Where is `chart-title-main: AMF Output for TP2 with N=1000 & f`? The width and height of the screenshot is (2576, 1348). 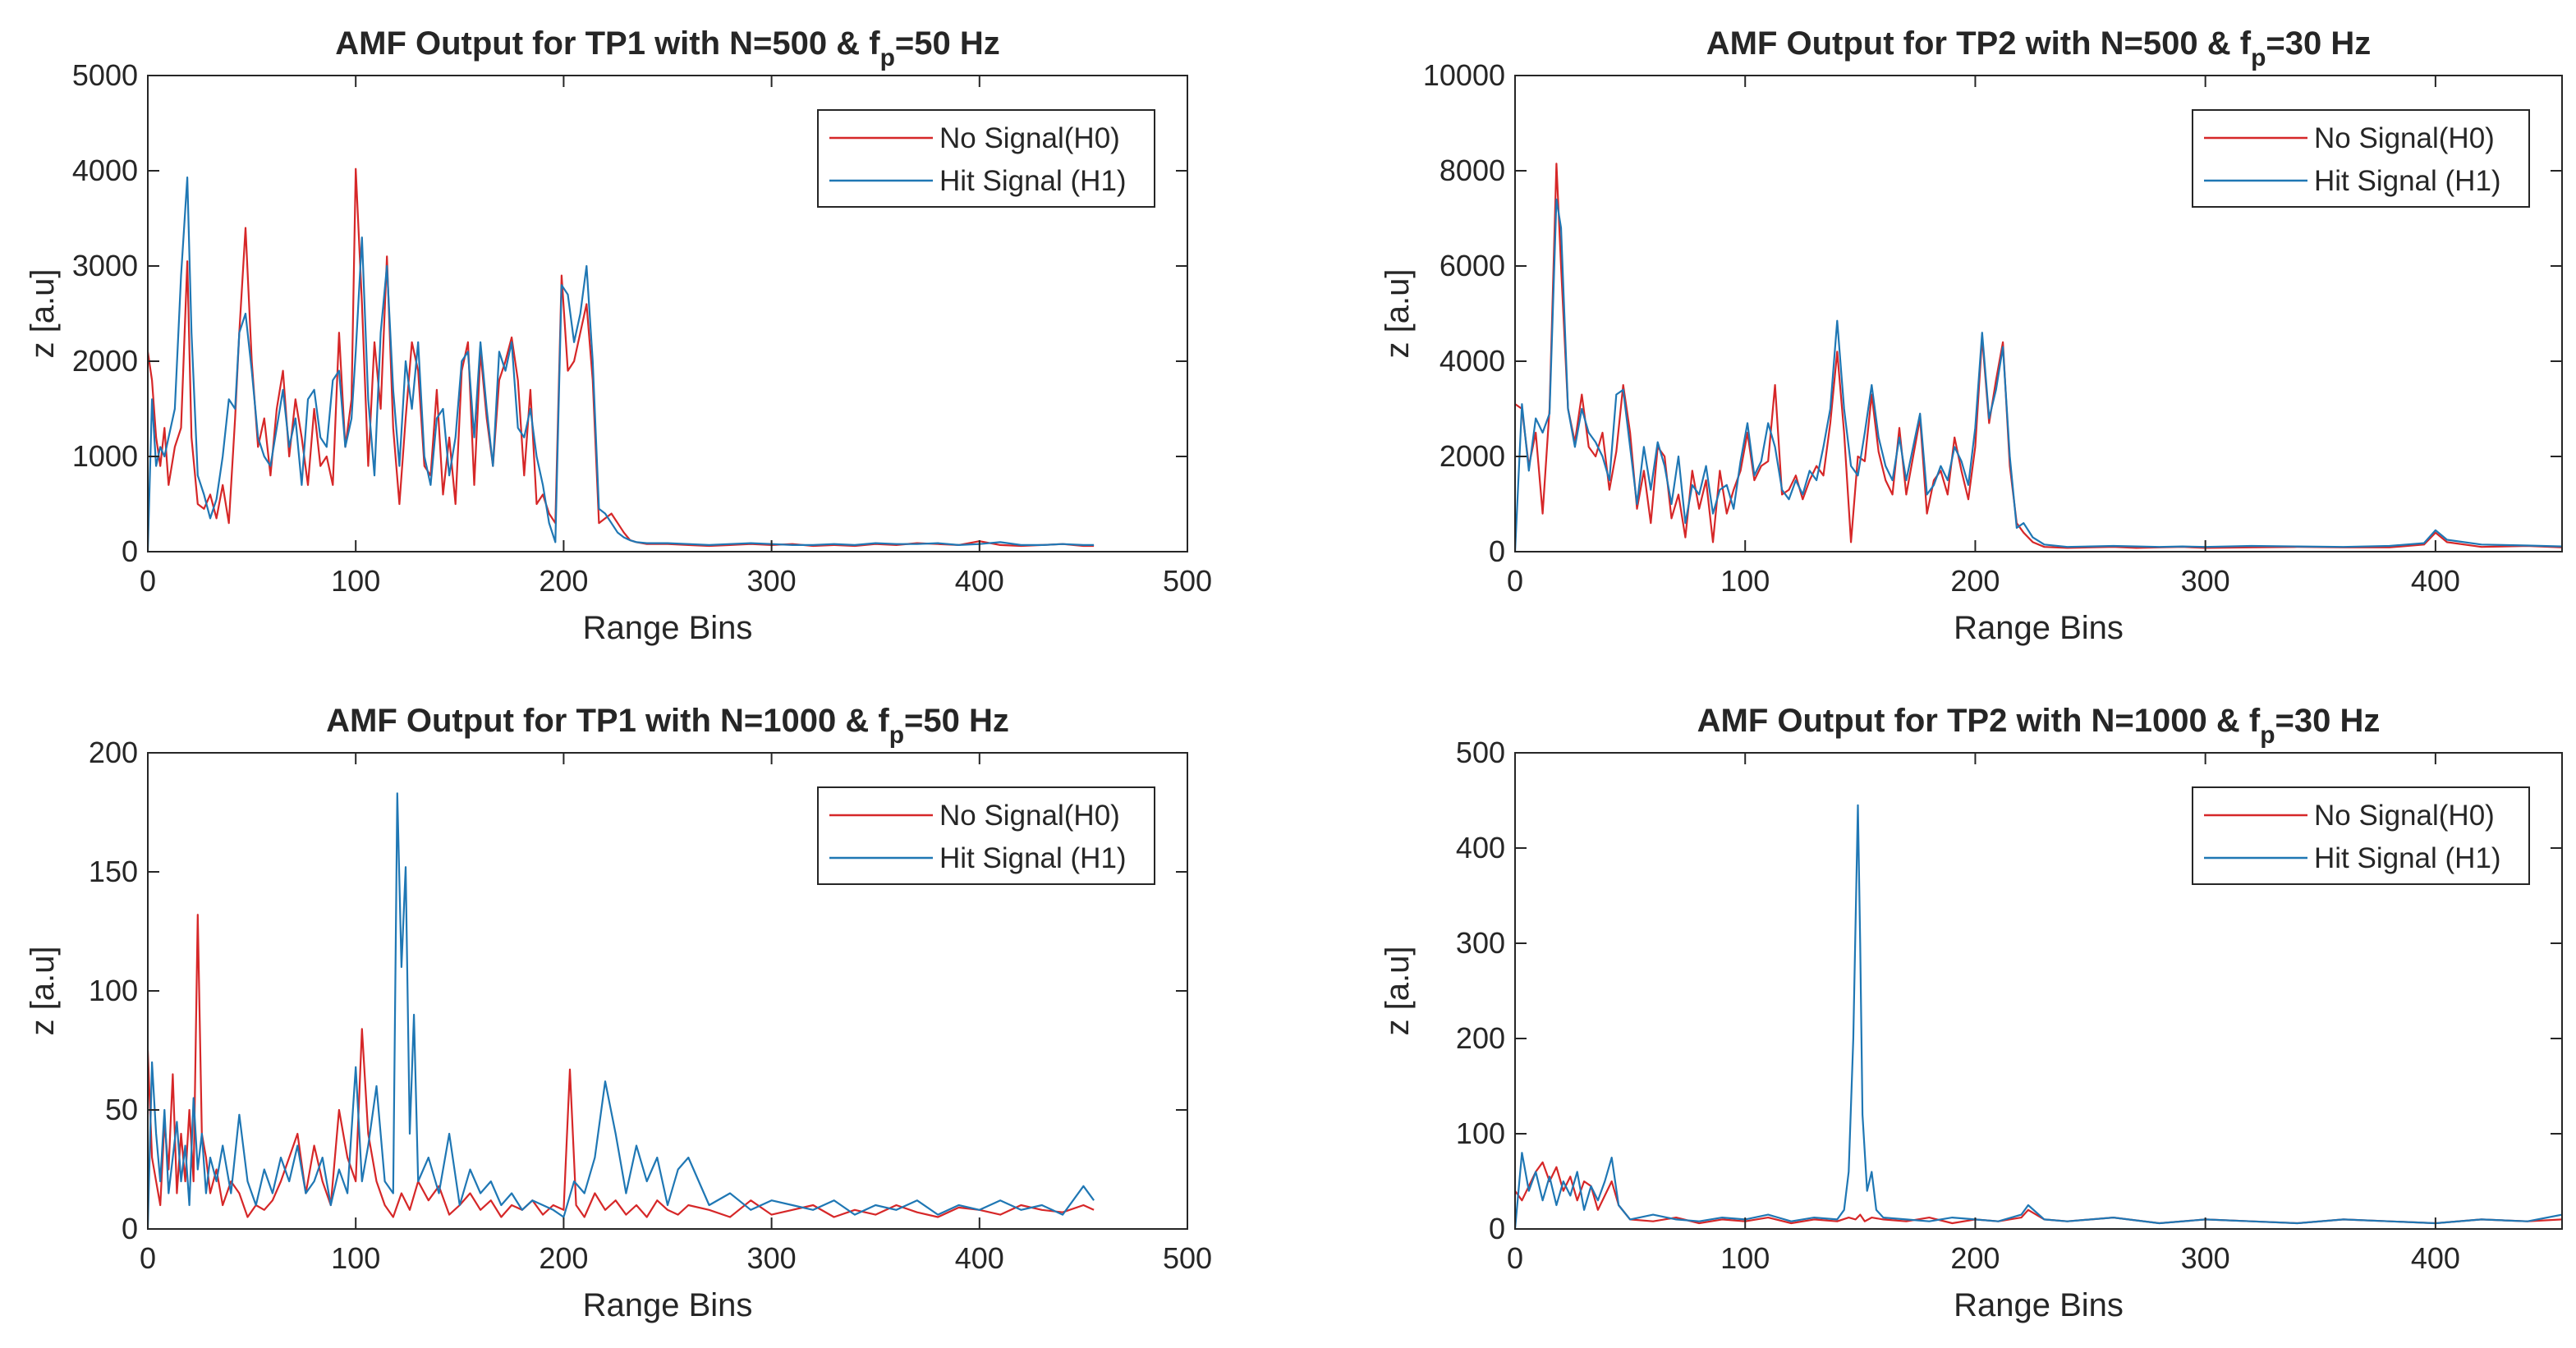
chart-title-main: AMF Output for TP2 with N=1000 & f is located at coordinates (1979, 721).